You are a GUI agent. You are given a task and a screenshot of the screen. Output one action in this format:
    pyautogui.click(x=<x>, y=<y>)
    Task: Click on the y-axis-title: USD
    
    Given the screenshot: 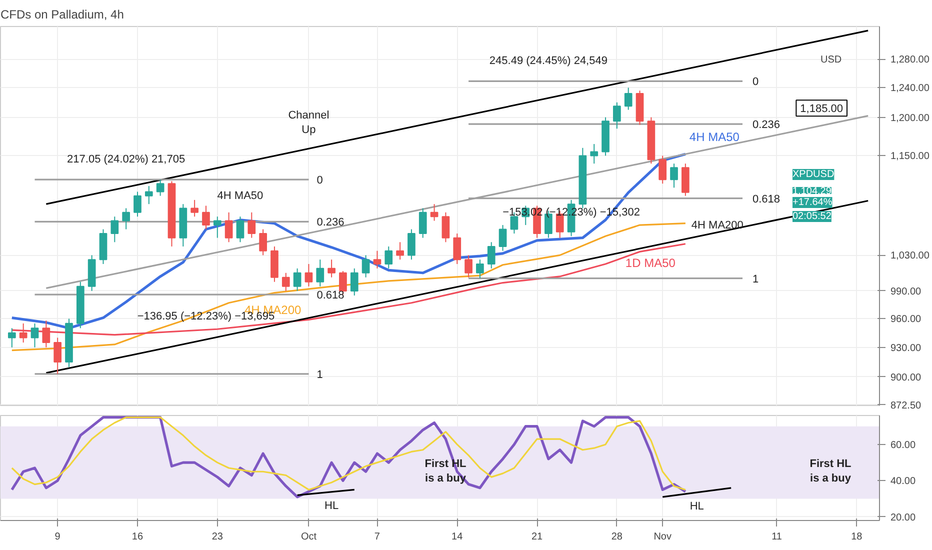 What is the action you would take?
    pyautogui.click(x=831, y=60)
    